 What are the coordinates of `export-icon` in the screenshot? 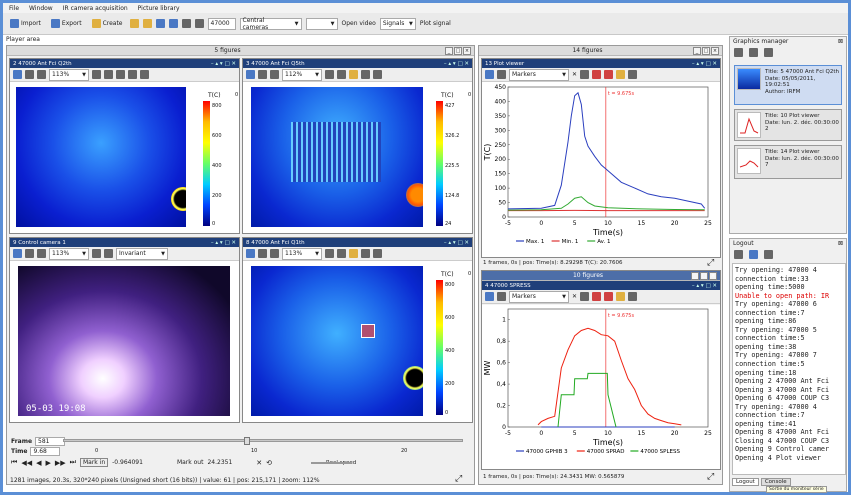 It's located at (753, 52).